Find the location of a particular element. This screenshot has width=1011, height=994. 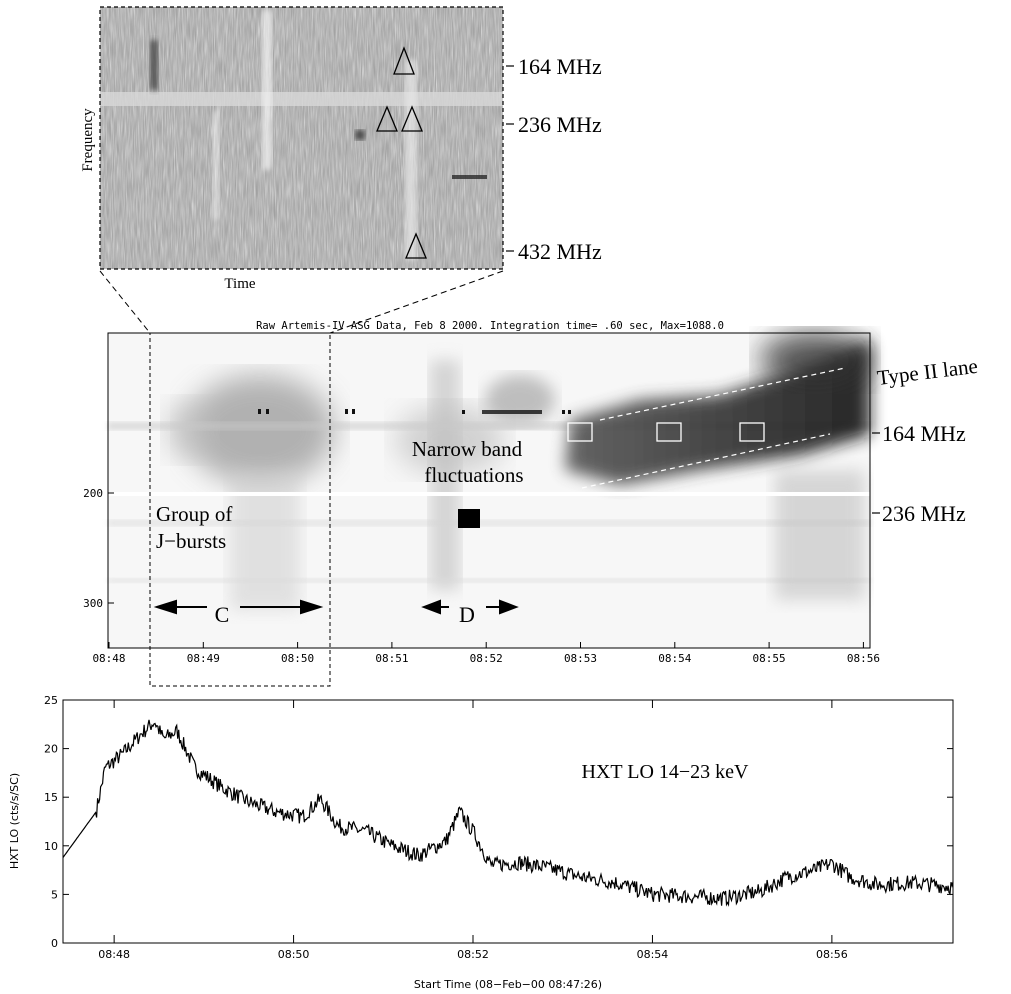

spectrum-xtick-label: 08:54 is located at coordinates (674, 658).